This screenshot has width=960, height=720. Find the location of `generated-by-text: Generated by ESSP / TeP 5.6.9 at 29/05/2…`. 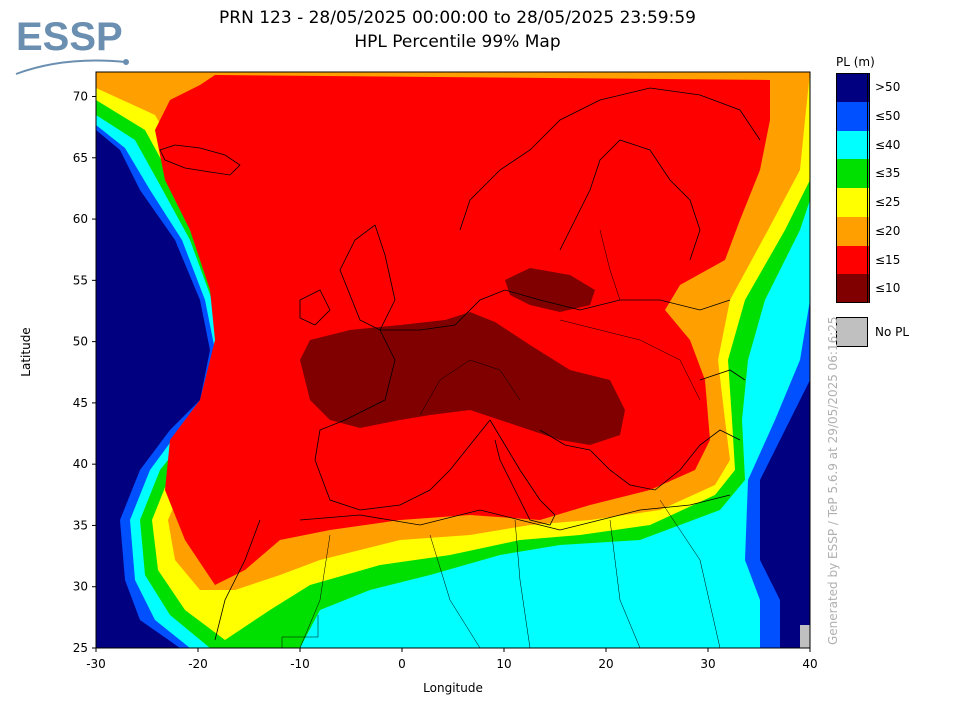

generated-by-text: Generated by ESSP / TeP 5.6.9 at 29/05/2… is located at coordinates (833, 480).